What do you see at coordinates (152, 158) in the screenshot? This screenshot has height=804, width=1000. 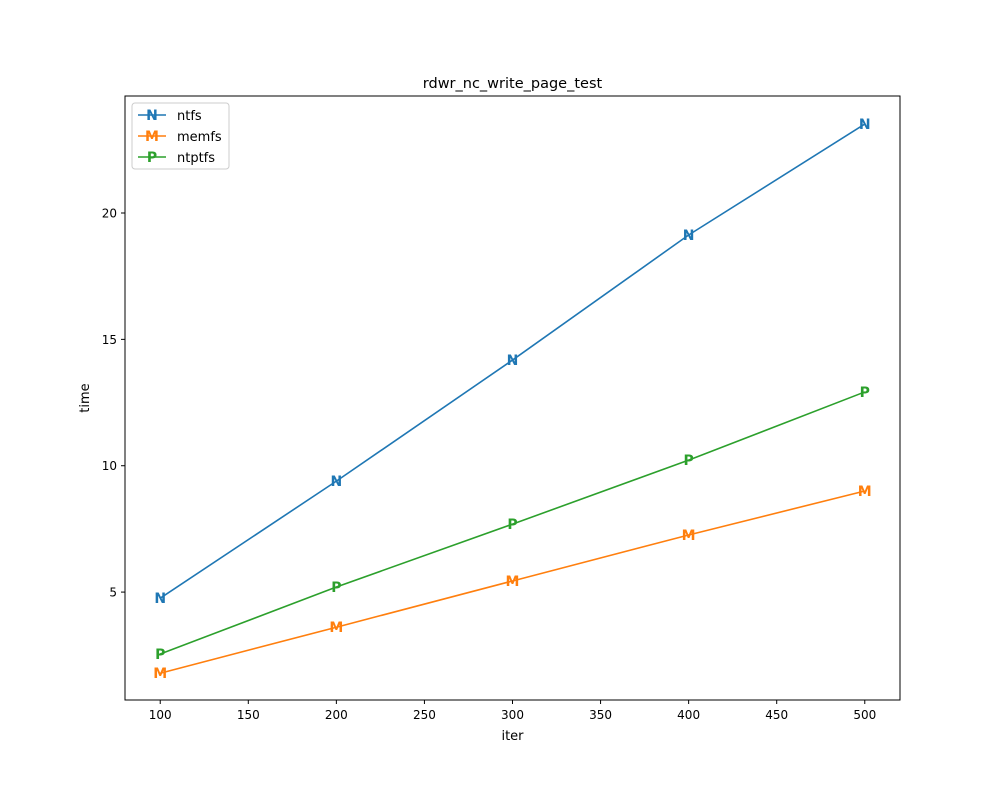 I see `legend-marker: P` at bounding box center [152, 158].